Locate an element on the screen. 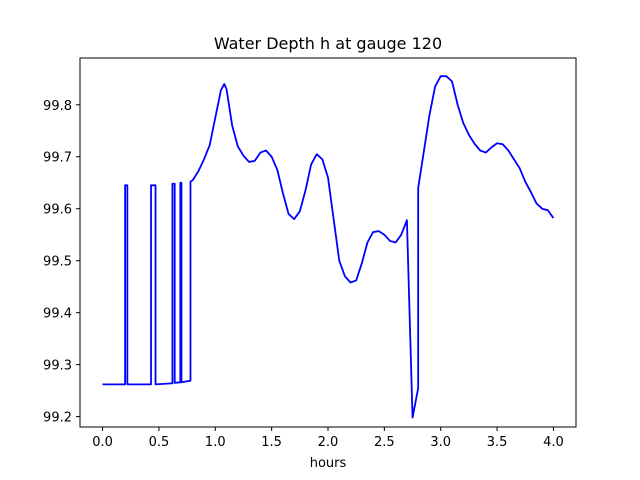  chart-title: Water Depth h at gauge 120 is located at coordinates (328, 43).